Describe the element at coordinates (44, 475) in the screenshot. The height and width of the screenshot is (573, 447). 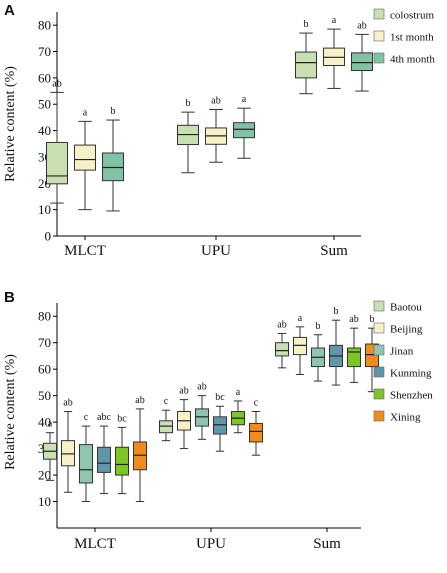
I see `y-tick-label: 20` at that location.